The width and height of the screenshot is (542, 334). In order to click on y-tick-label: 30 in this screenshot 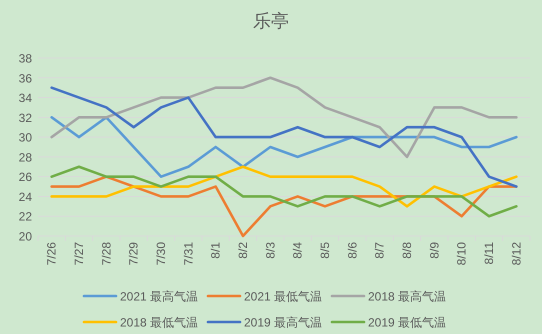, I will do `click(25, 137)`.